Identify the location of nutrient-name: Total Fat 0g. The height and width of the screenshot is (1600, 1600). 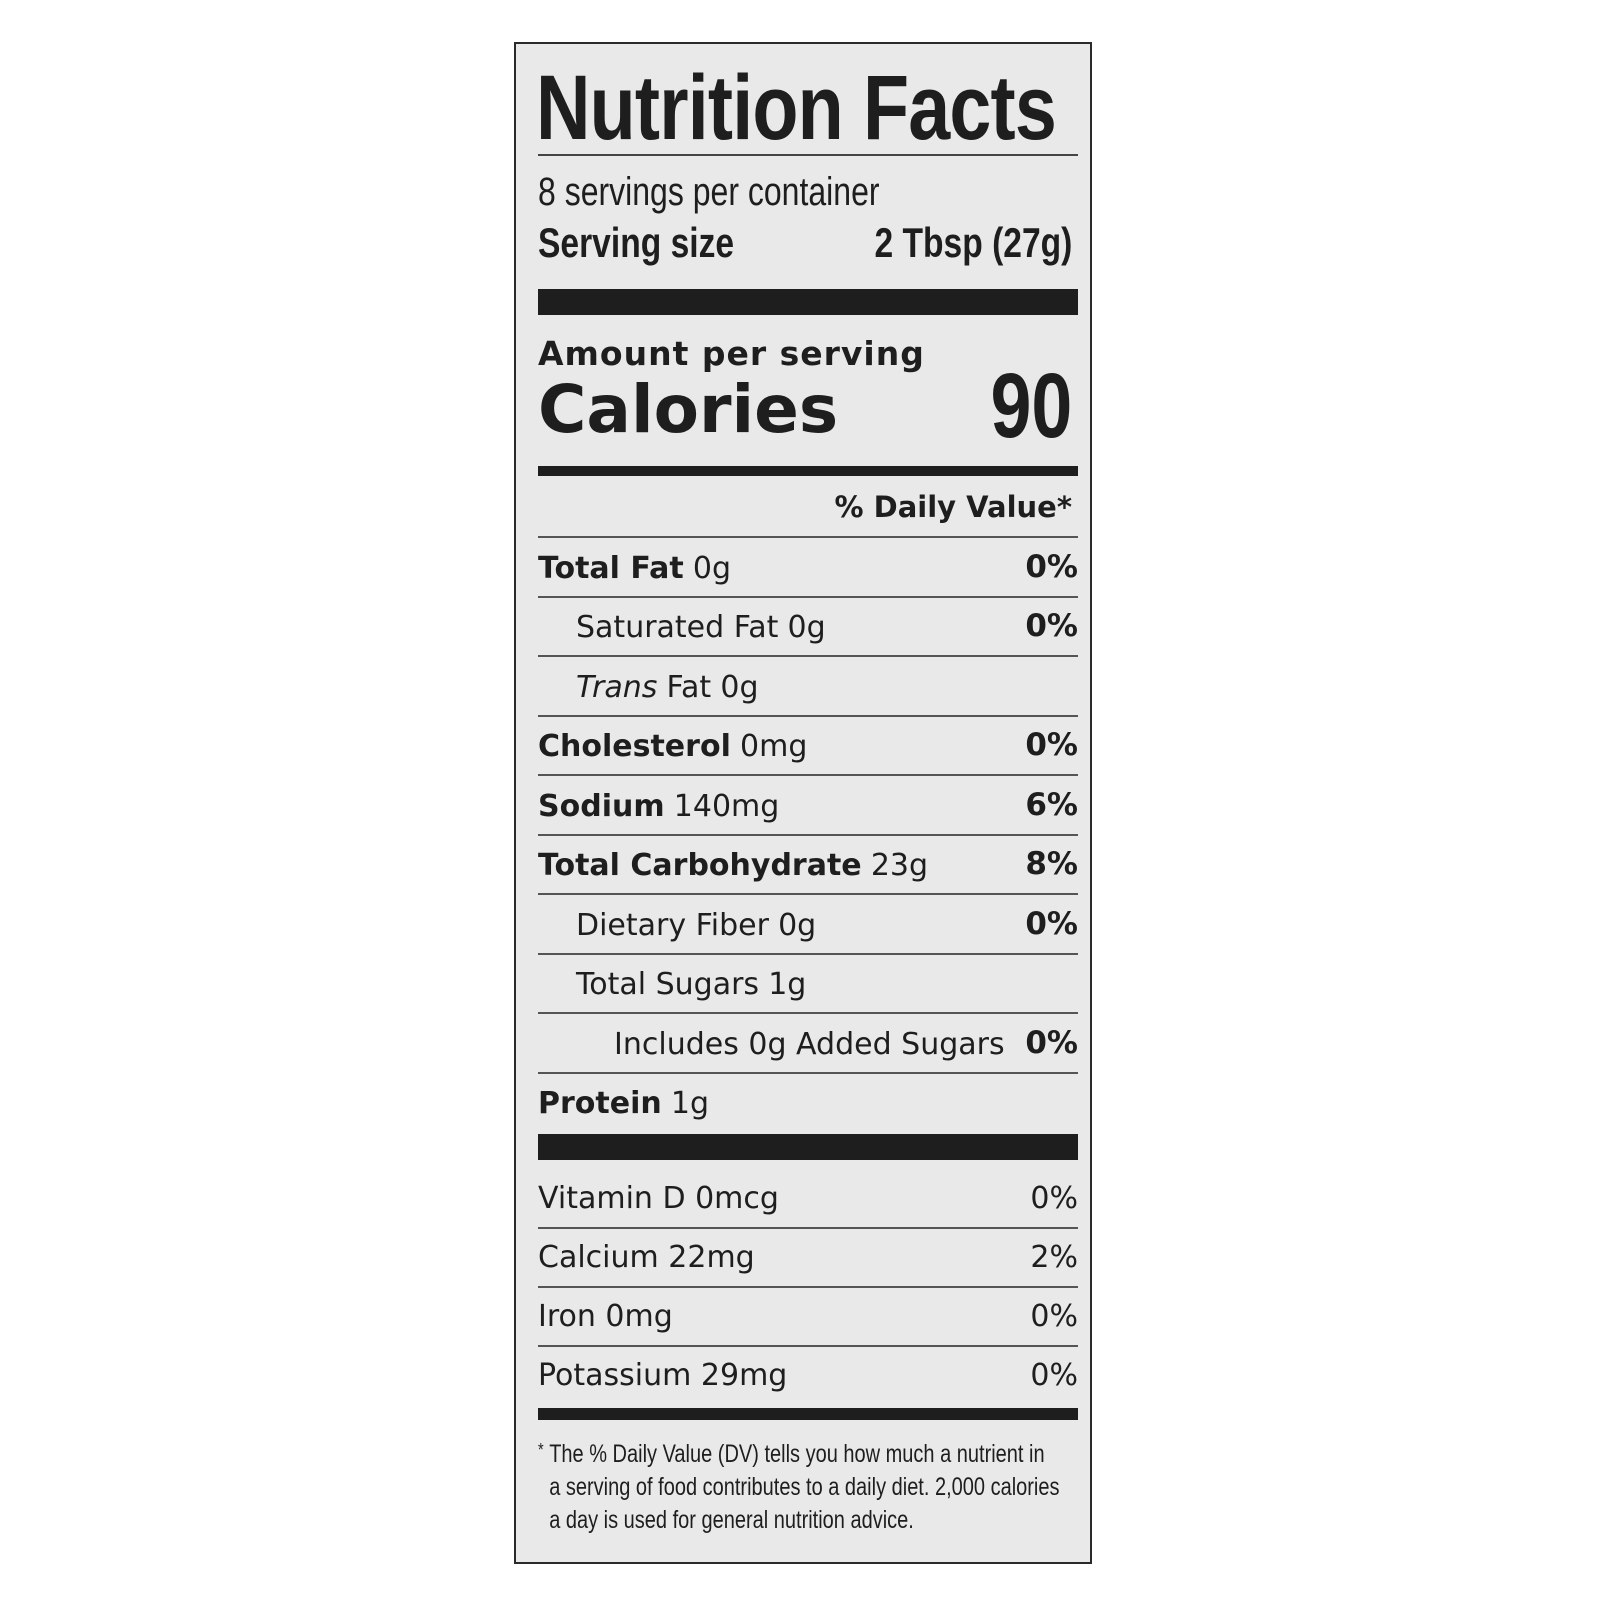
(634, 567).